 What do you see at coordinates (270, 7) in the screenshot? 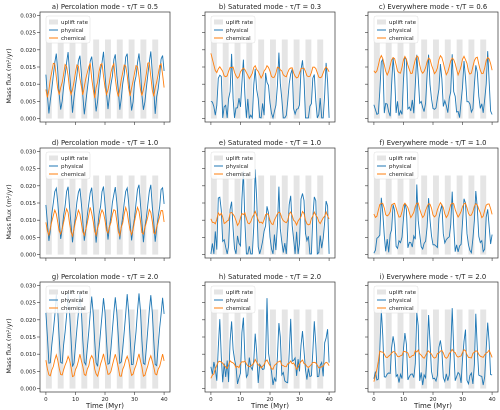
I see `panel-title: b) Saturated mode - τ/T = 0.3` at bounding box center [270, 7].